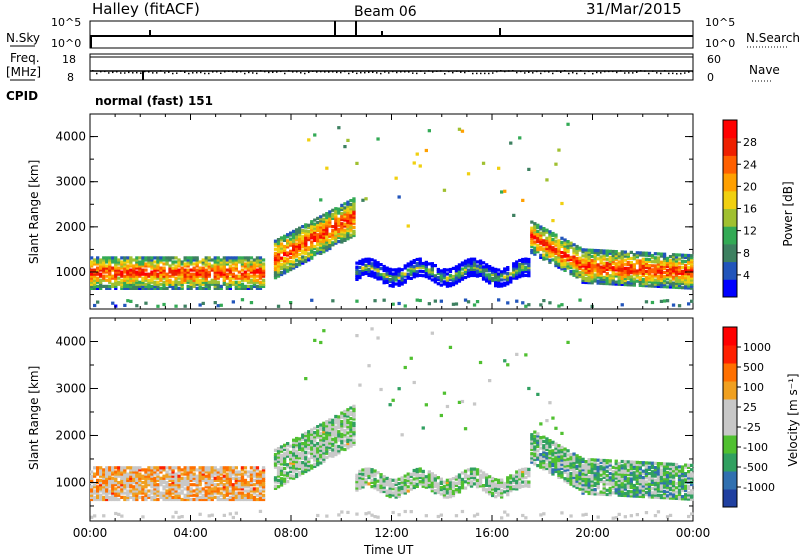 Image resolution: width=800 pixels, height=557 pixels. What do you see at coordinates (730, 235) in the screenshot?
I see `colorbar-segment` at bounding box center [730, 235].